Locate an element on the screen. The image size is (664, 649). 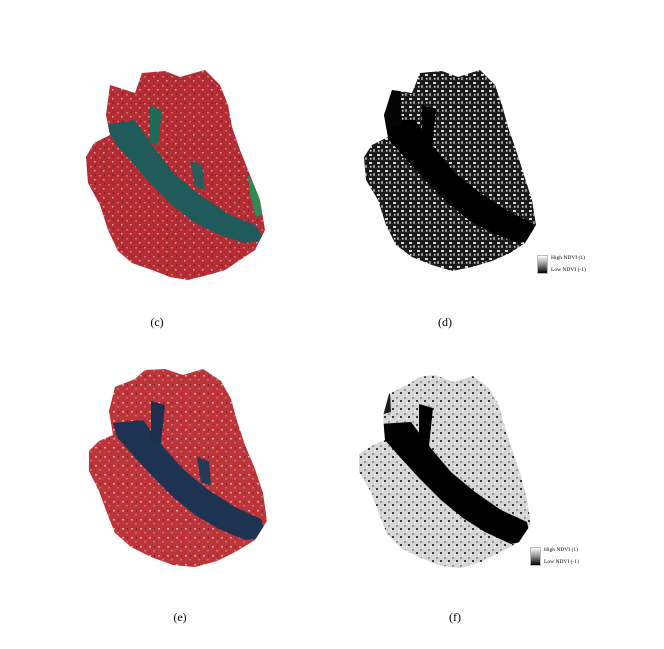
false-color-map-e is located at coordinates (178, 468).